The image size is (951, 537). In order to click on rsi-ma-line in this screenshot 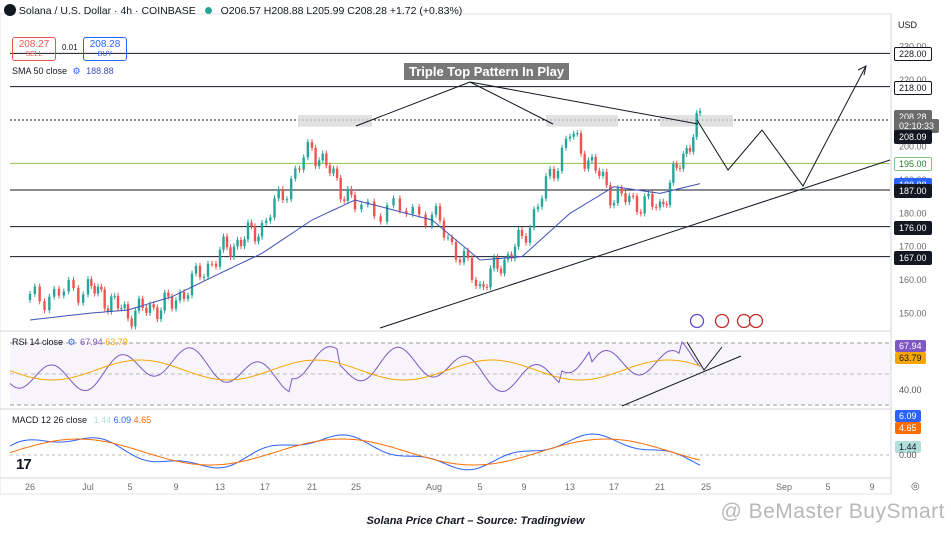, I will do `click(355, 370)`.